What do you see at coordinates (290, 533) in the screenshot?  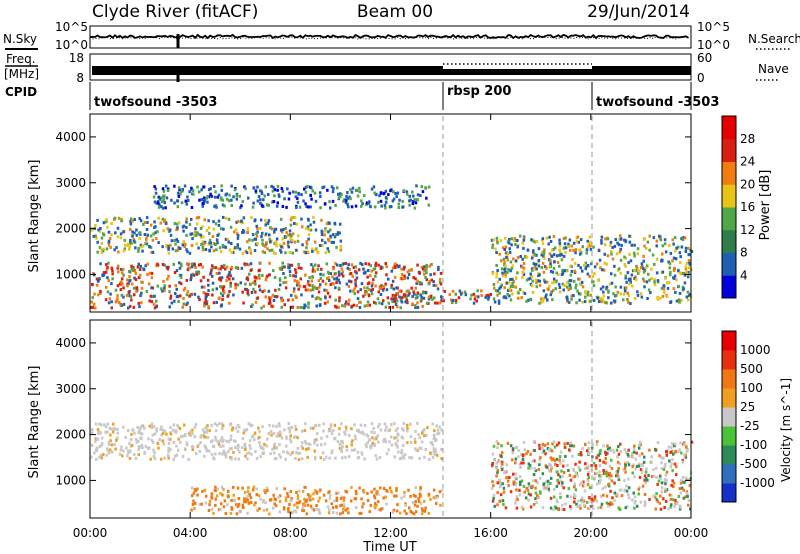 I see `x-tick-label: 08:00` at bounding box center [290, 533].